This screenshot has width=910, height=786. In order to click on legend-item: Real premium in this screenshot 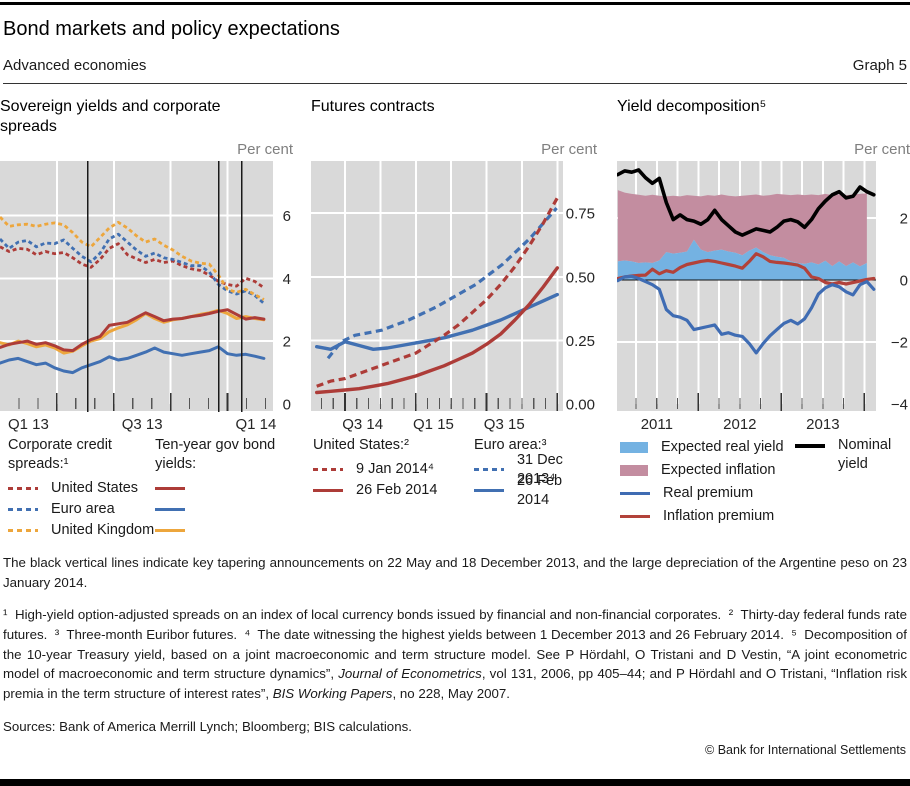, I will do `click(707, 493)`.